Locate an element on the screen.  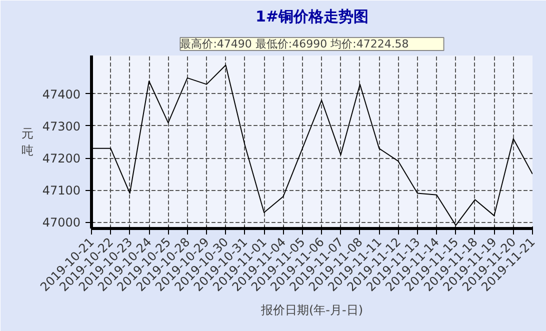
chart-title: 1#铜价格走势图 is located at coordinates (312, 17).